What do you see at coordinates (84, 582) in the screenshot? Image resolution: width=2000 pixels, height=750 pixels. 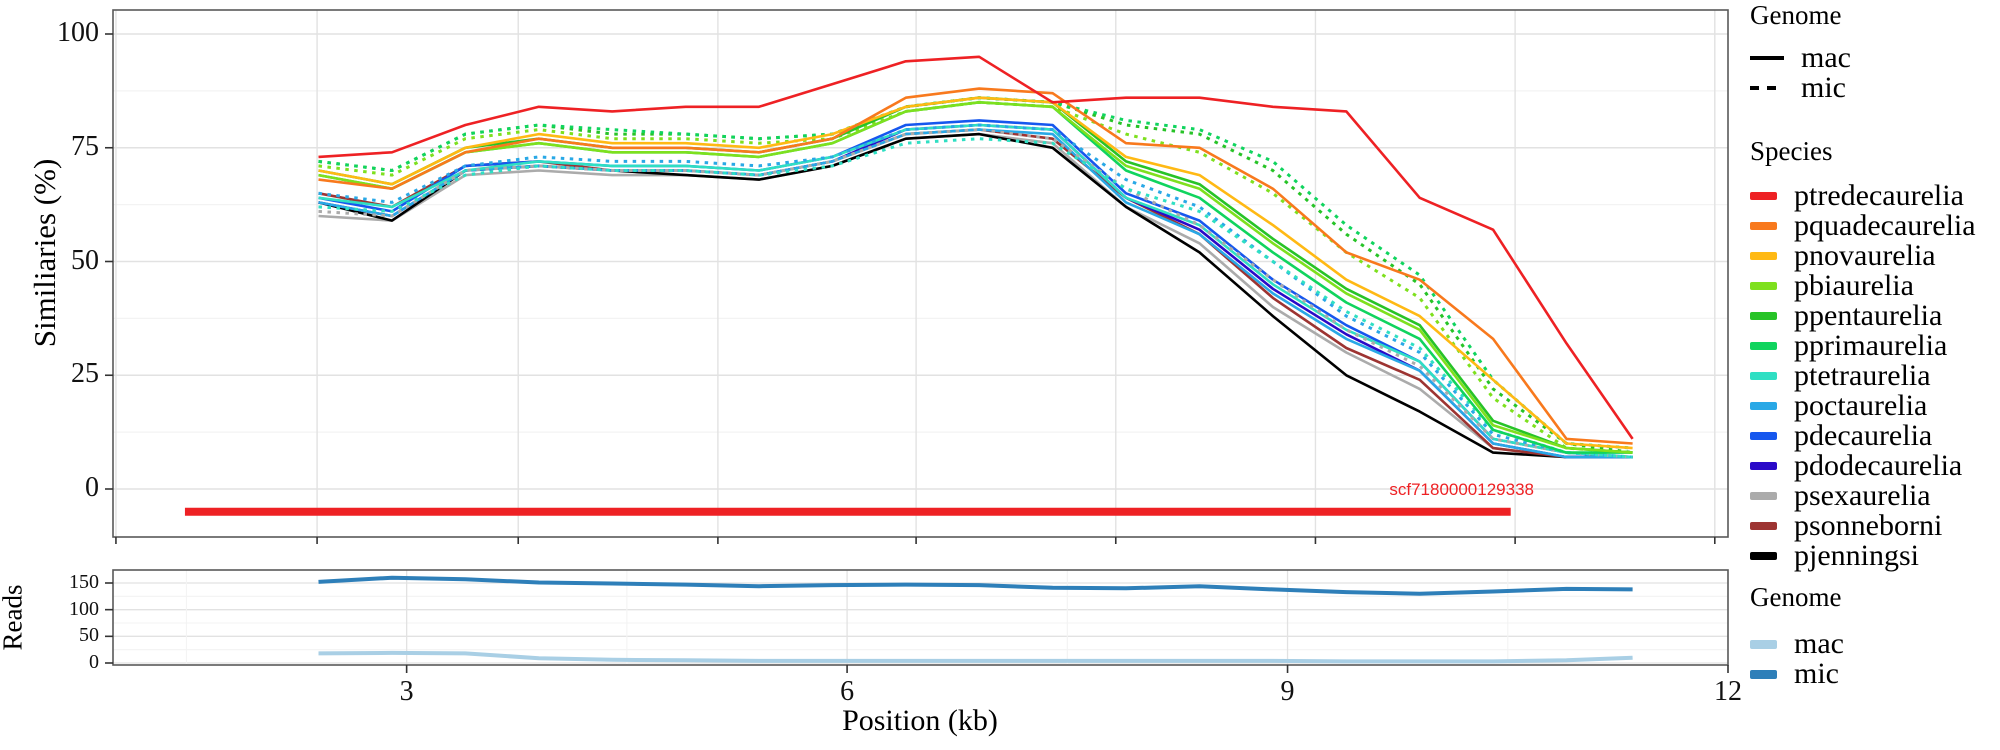 I see `reads-ytick-150: 150` at bounding box center [84, 582].